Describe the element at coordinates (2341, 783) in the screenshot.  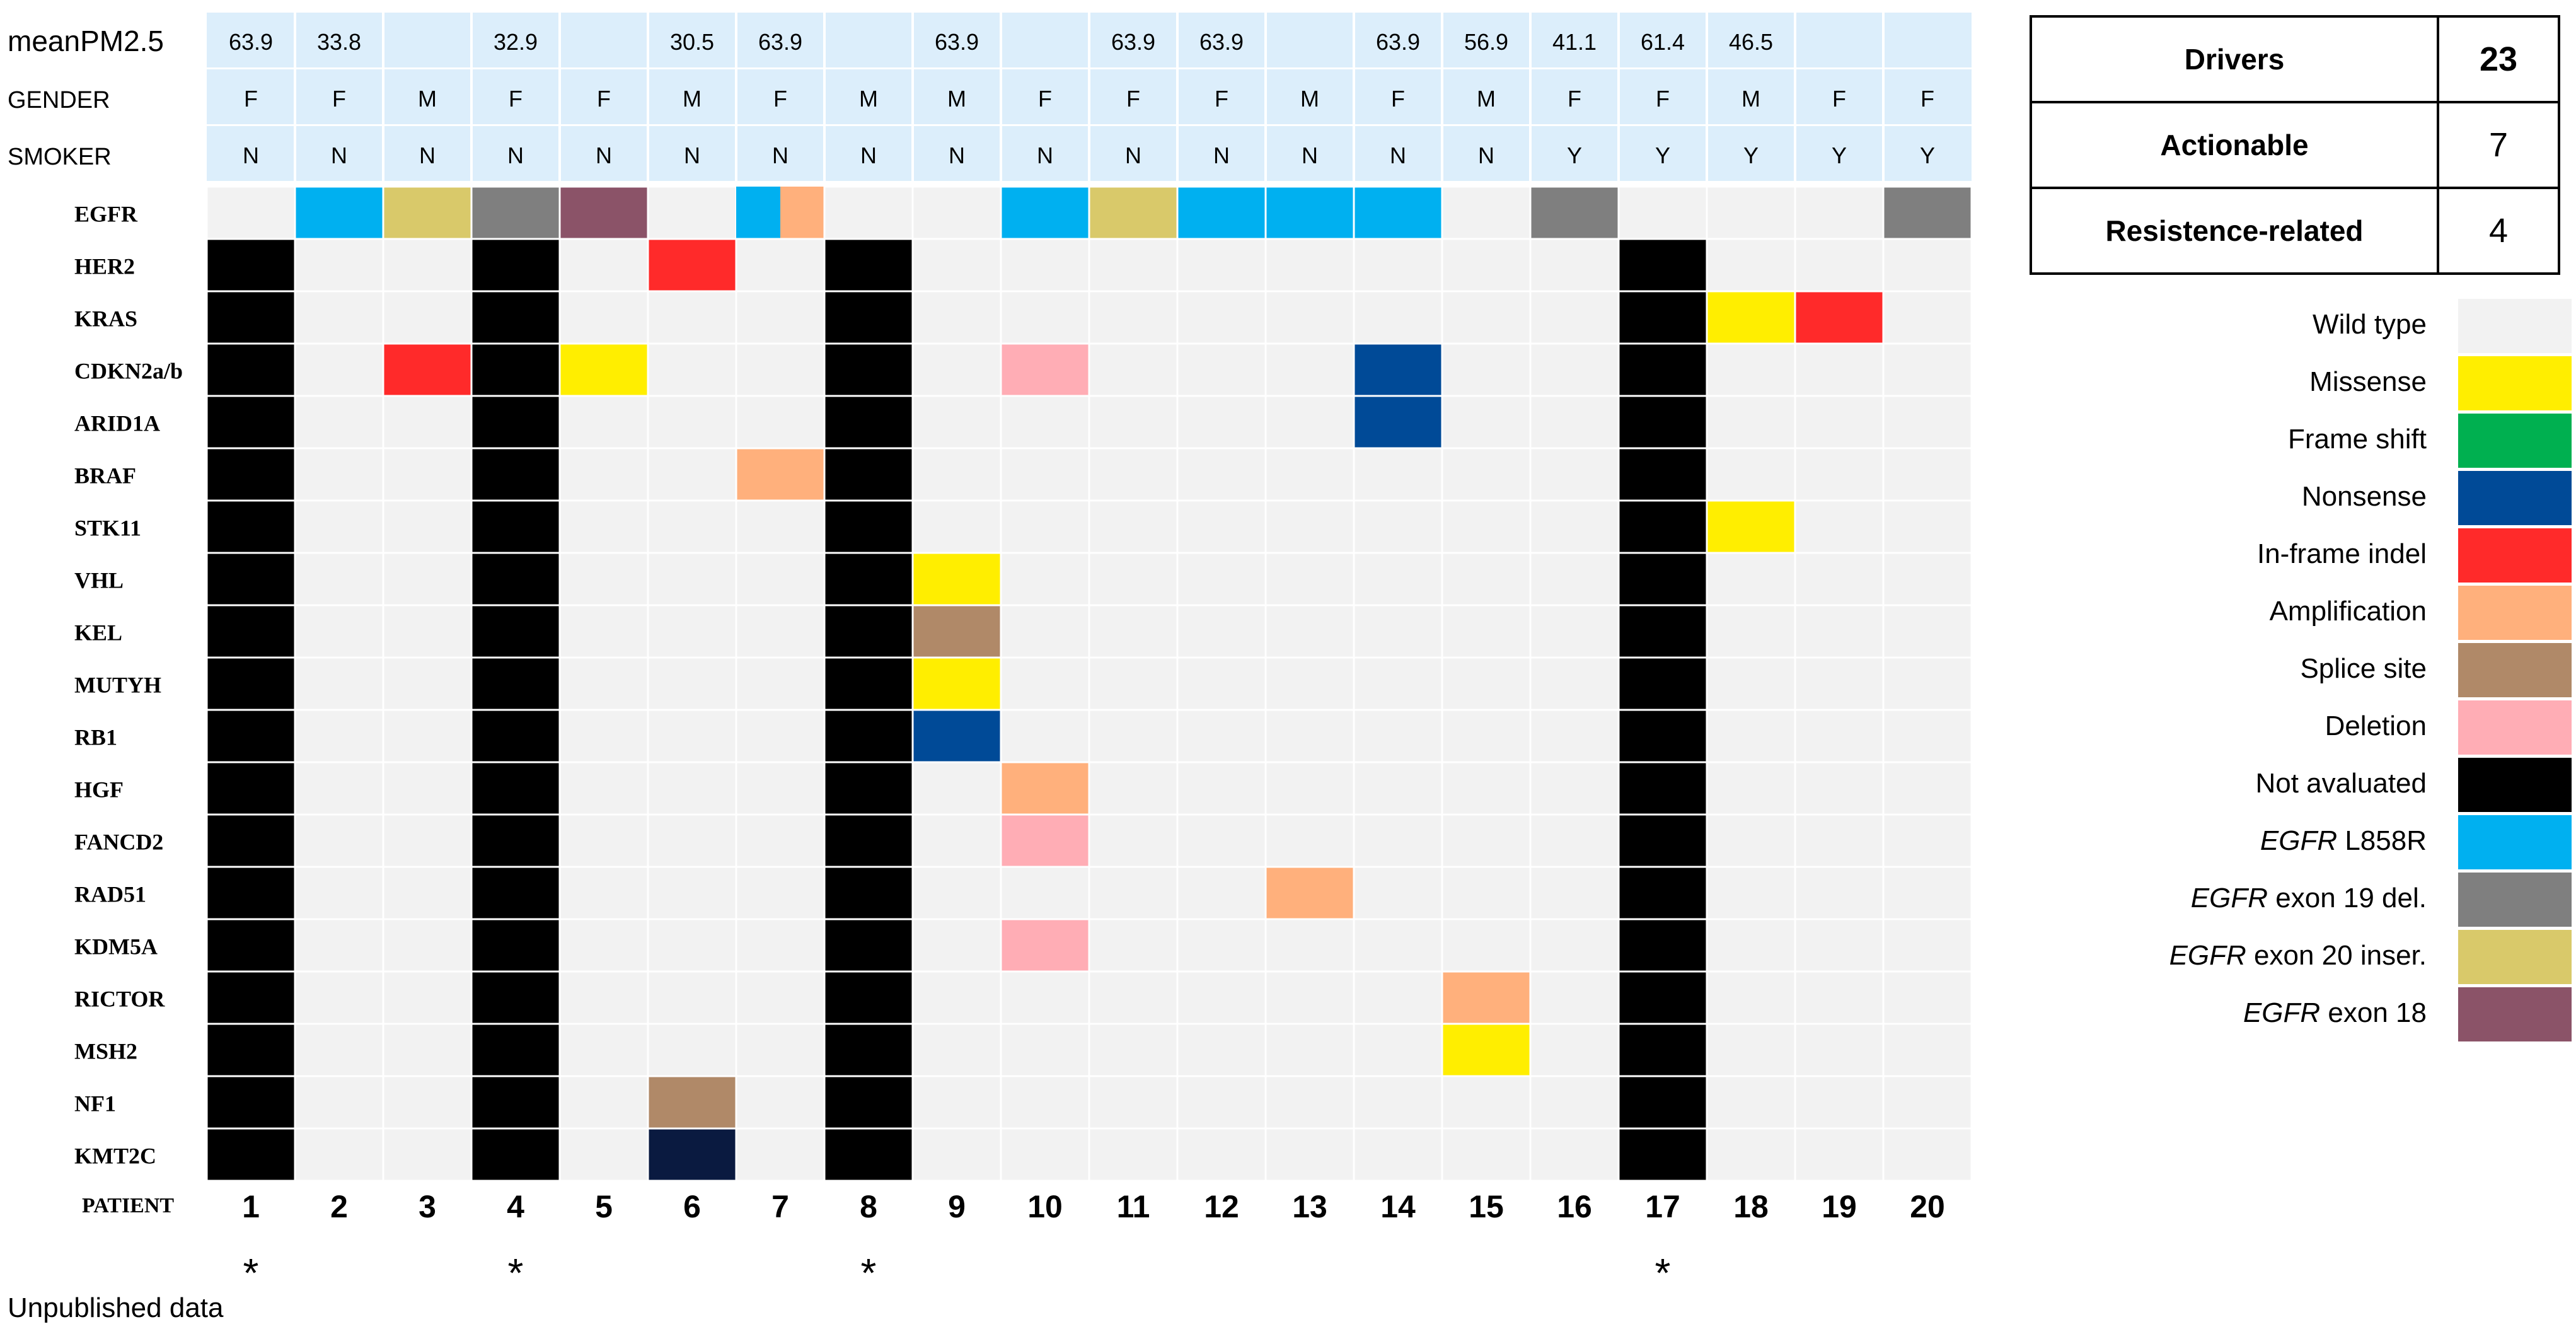
I see `legend-label: Not avaluated` at that location.